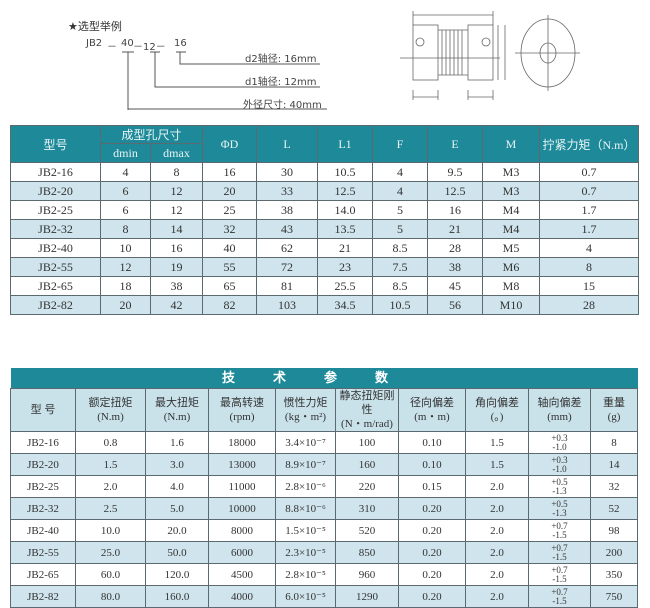 Image resolution: width=650 pixels, height=608 pixels. What do you see at coordinates (367, 464) in the screenshot?
I see `table-cell: 160` at bounding box center [367, 464].